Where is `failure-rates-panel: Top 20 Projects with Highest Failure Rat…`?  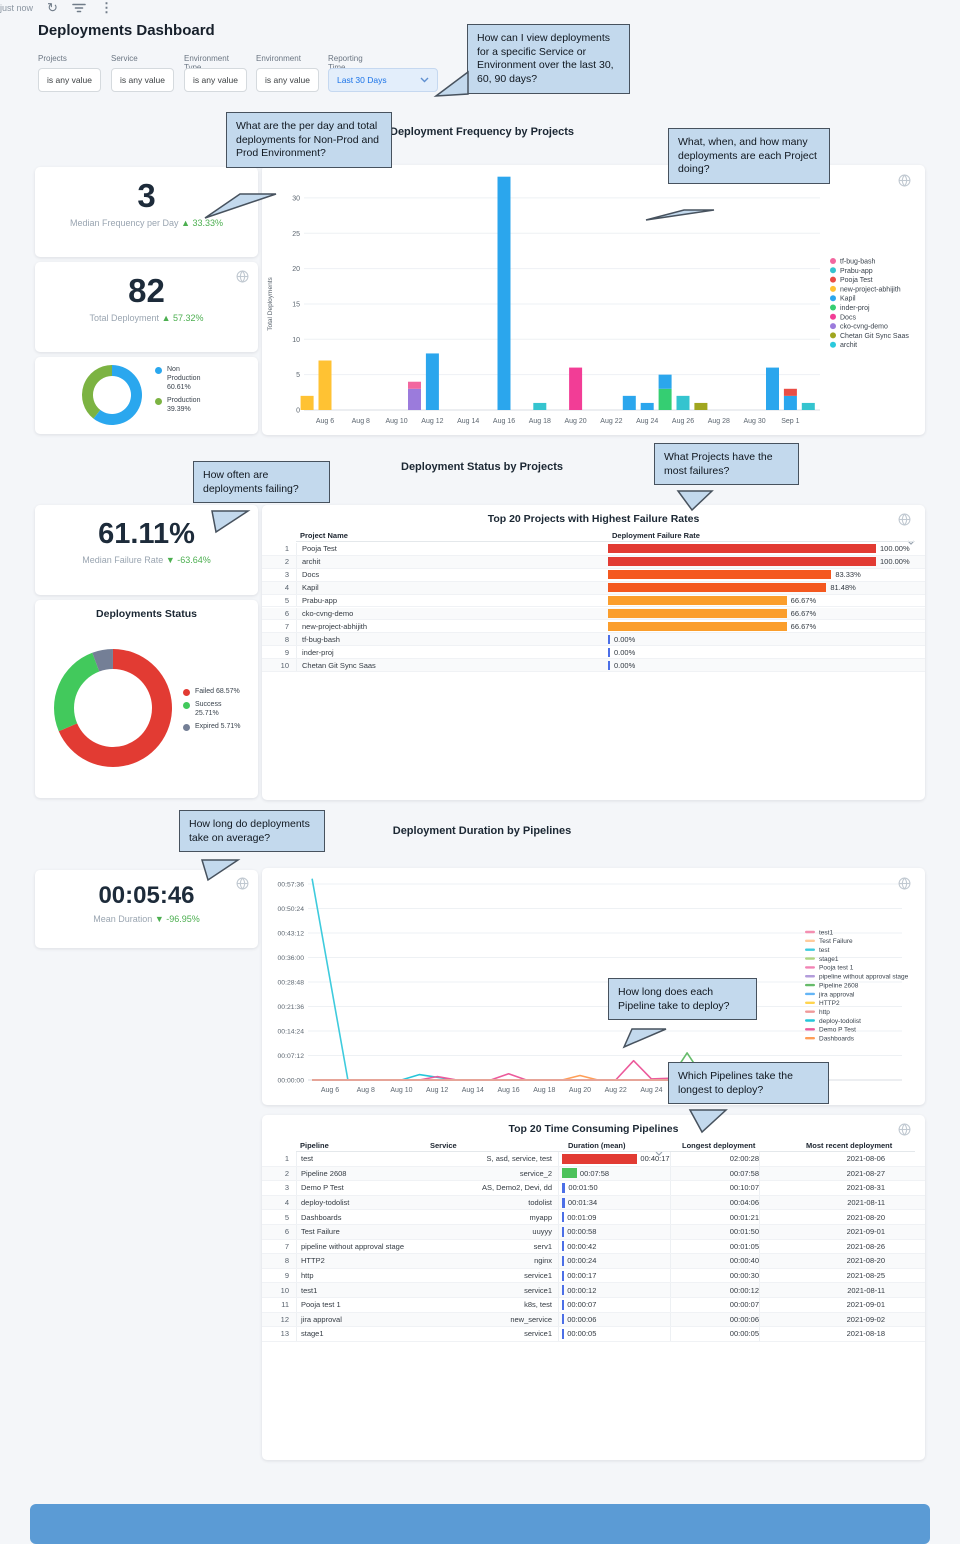
failure-rates-panel: Top 20 Projects with Highest Failure Rat… is located at coordinates (593, 652).